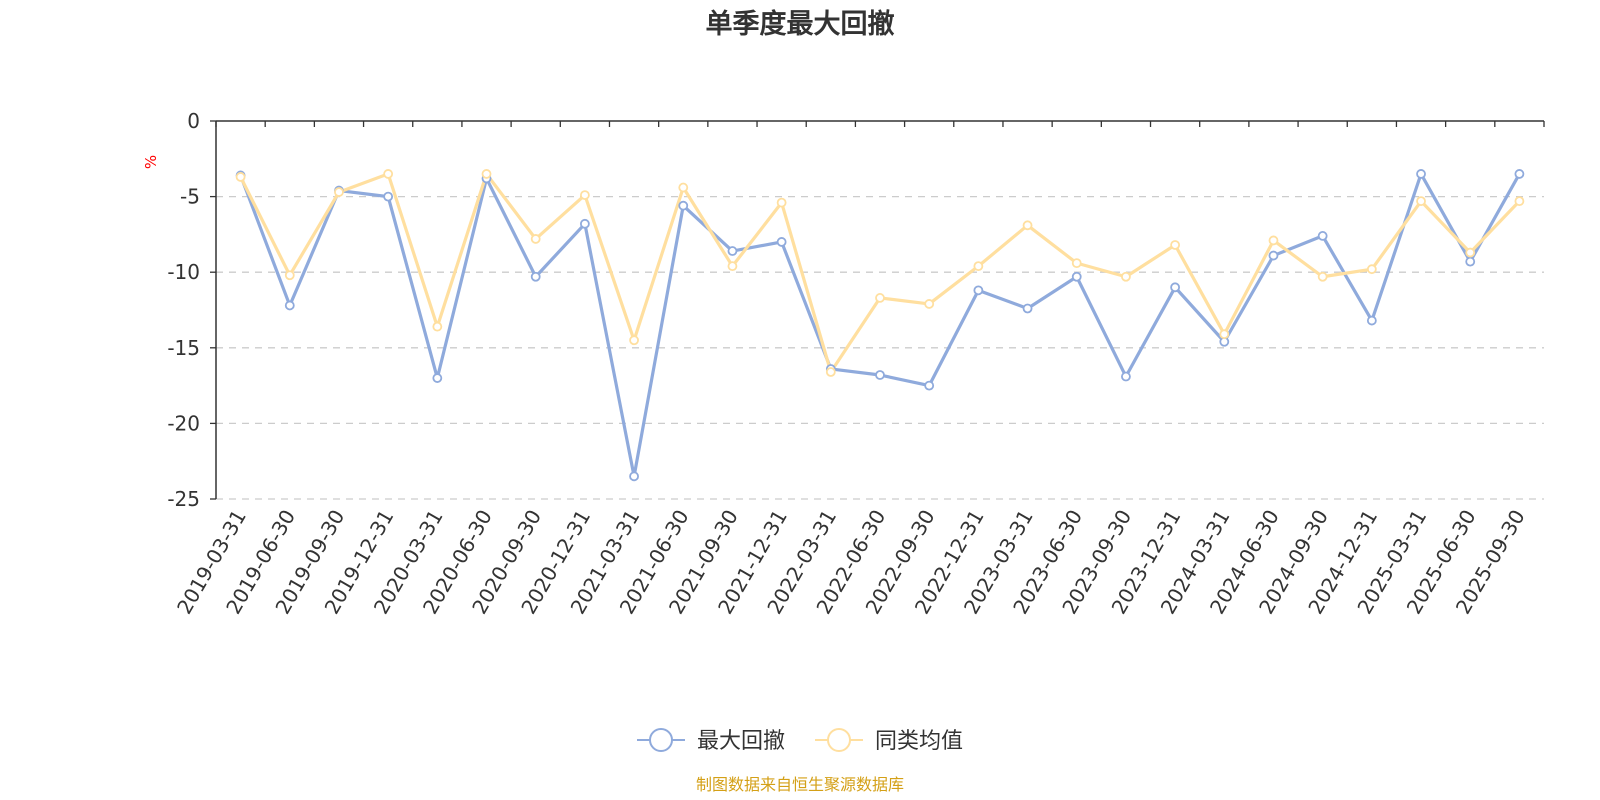  Describe the element at coordinates (919, 741) in the screenshot. I see `legend-label-2: 同类均值` at that location.